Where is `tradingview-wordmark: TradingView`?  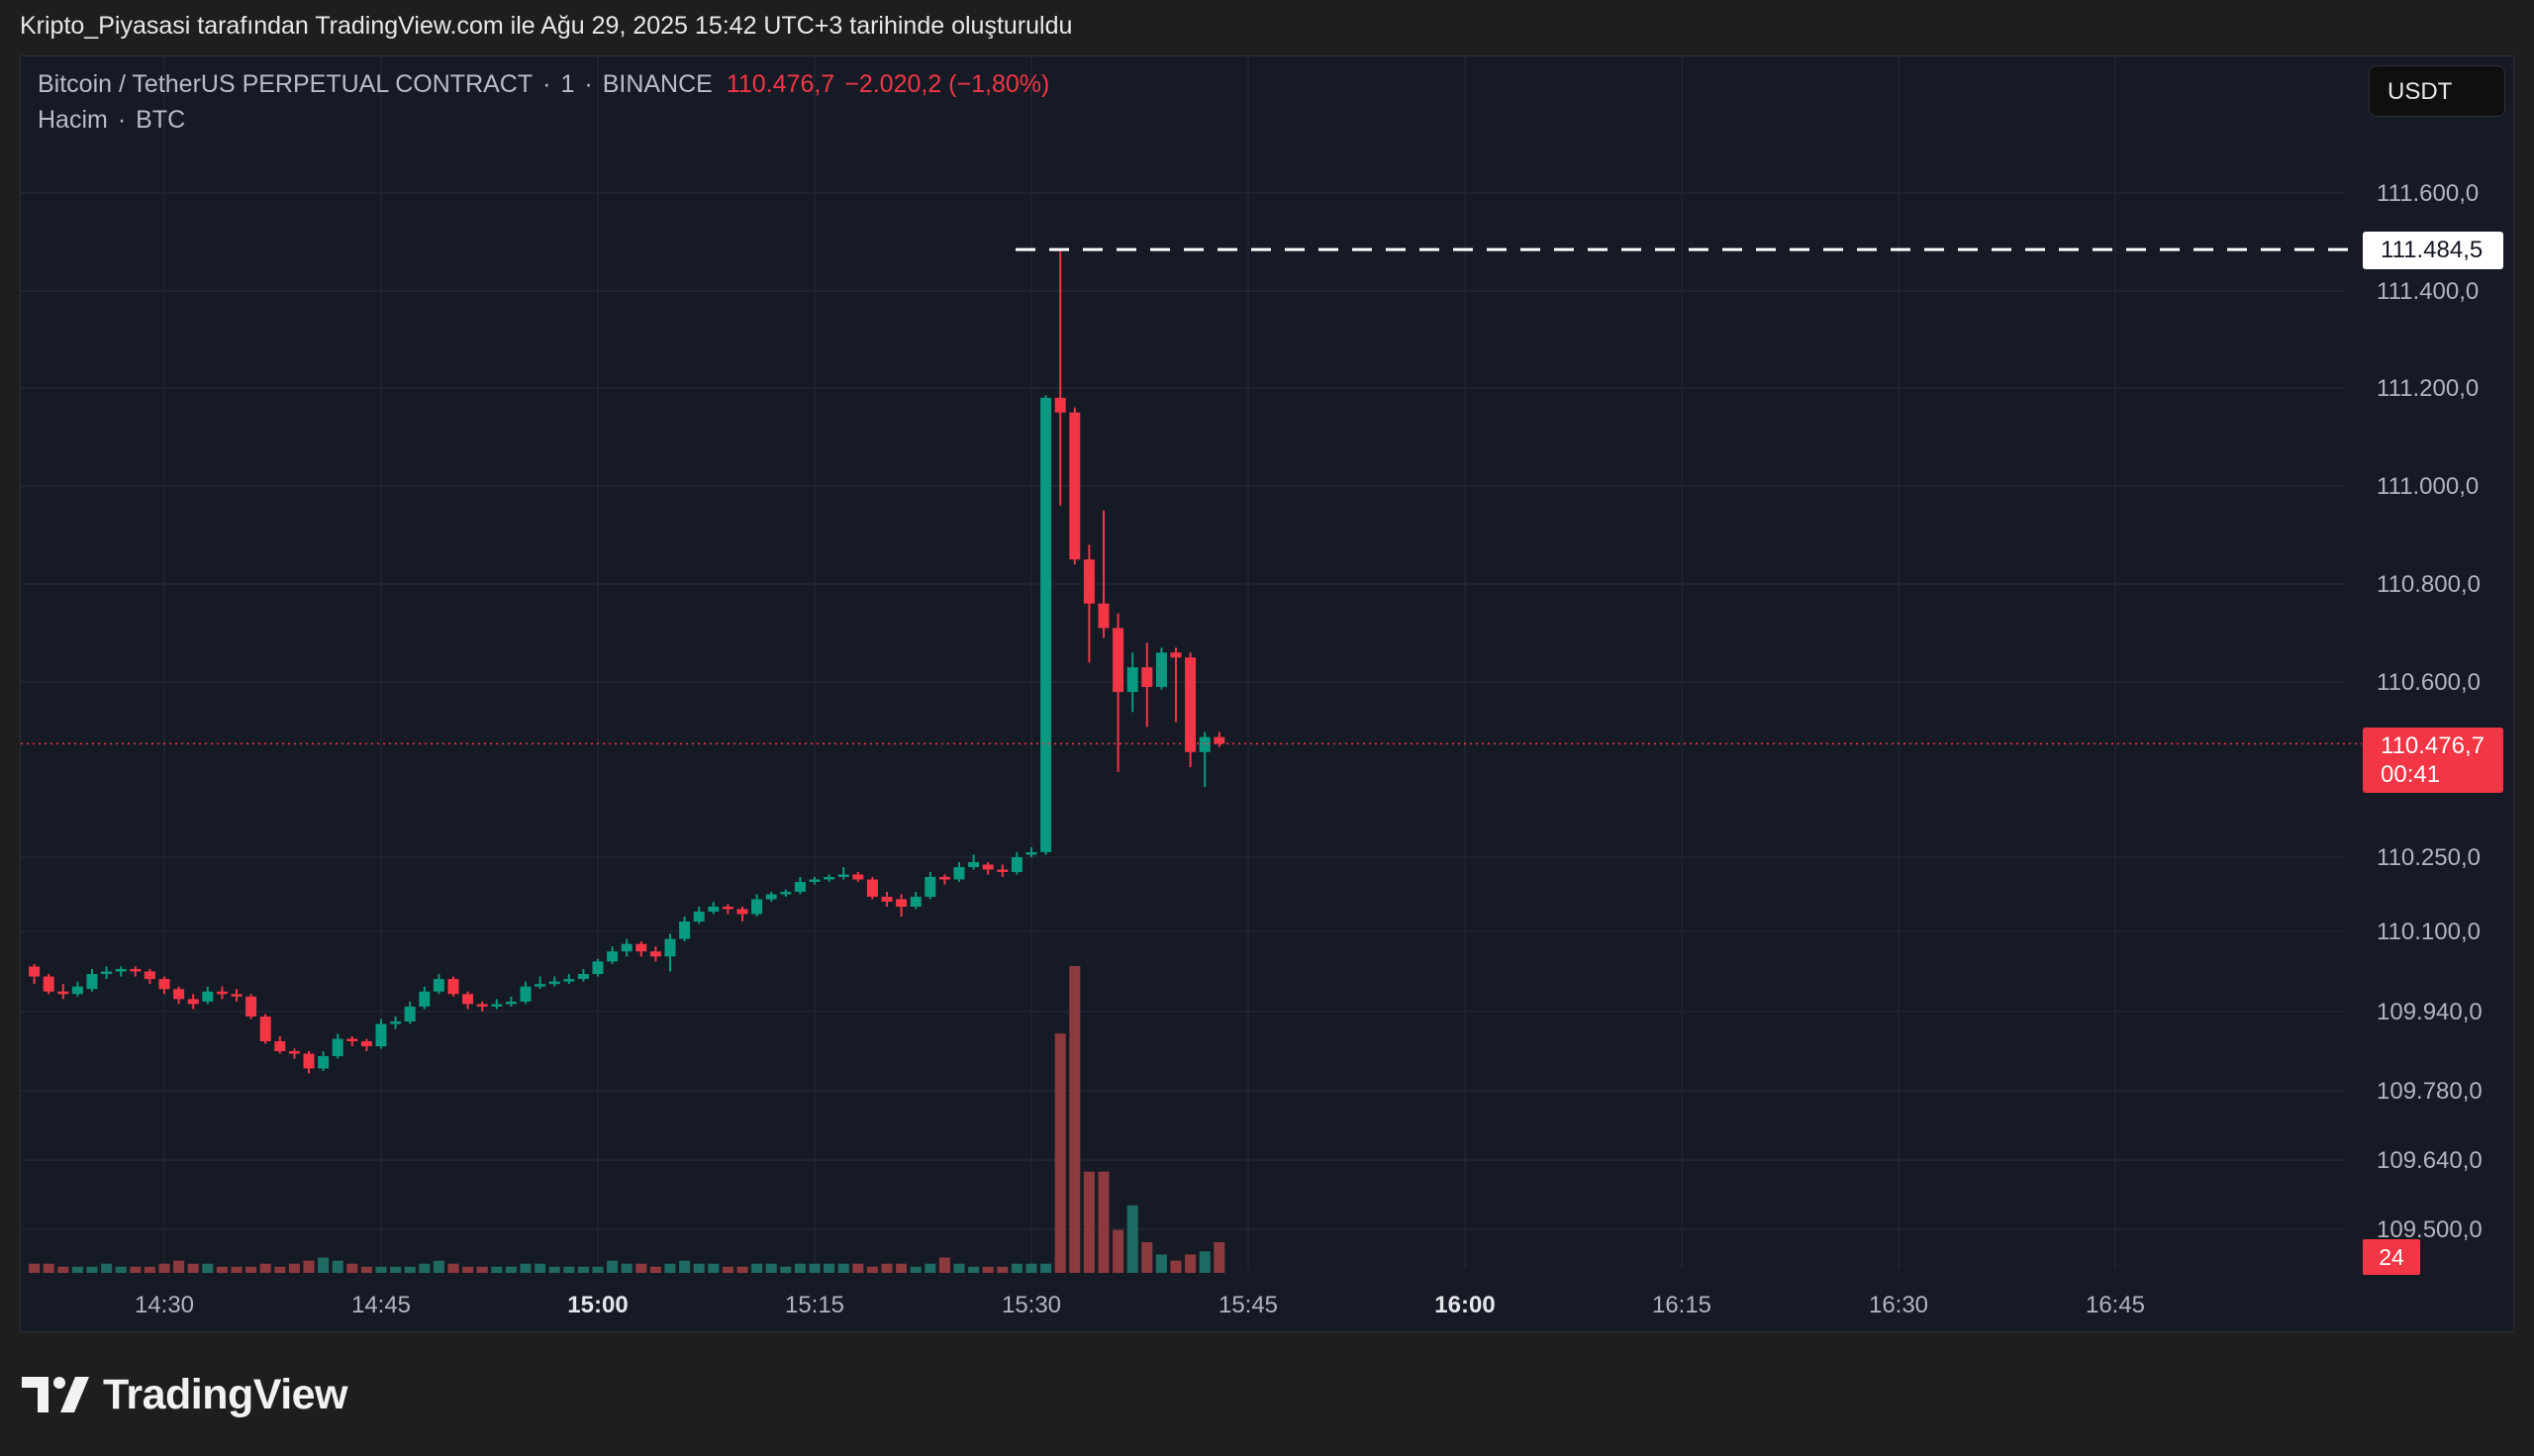
tradingview-wordmark: TradingView is located at coordinates (225, 1394).